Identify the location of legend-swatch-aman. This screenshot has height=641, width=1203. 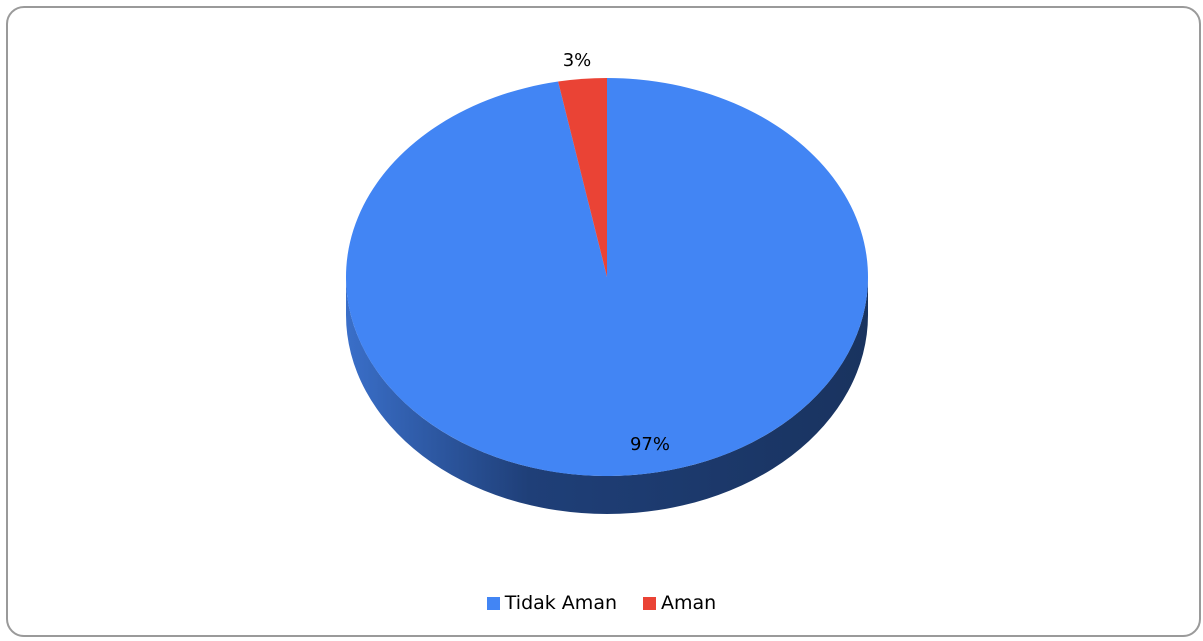
(650, 603).